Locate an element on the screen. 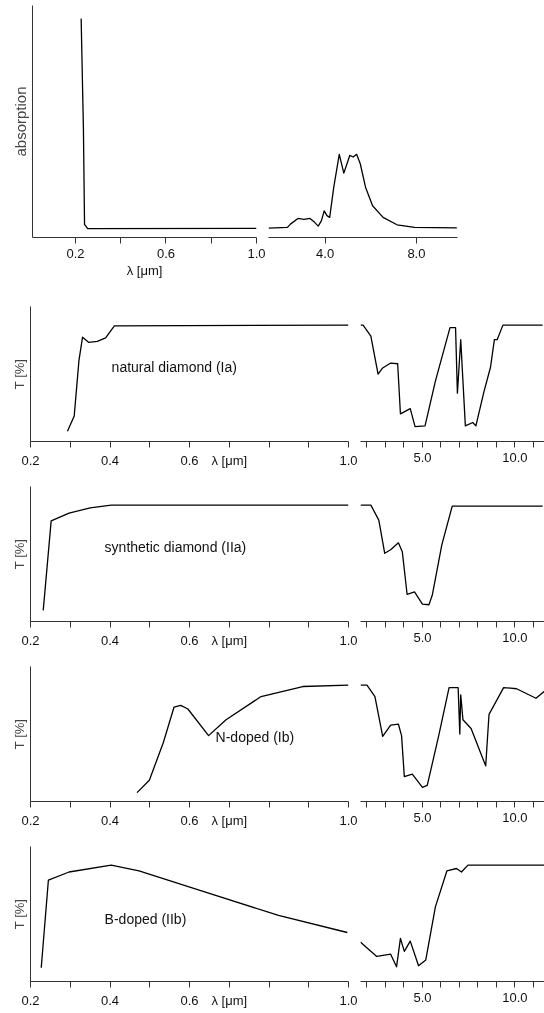 This screenshot has height=1013, width=544. x-tick-label: 4.0 is located at coordinates (325, 253).